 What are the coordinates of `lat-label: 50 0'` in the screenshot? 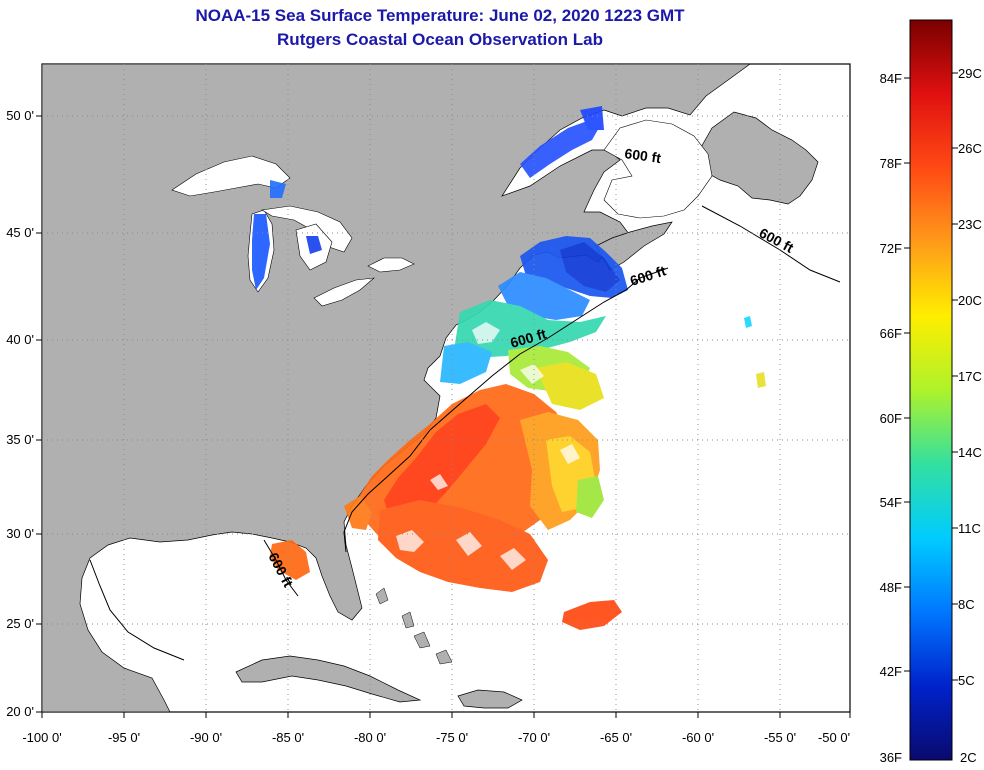 It's located at (20, 115).